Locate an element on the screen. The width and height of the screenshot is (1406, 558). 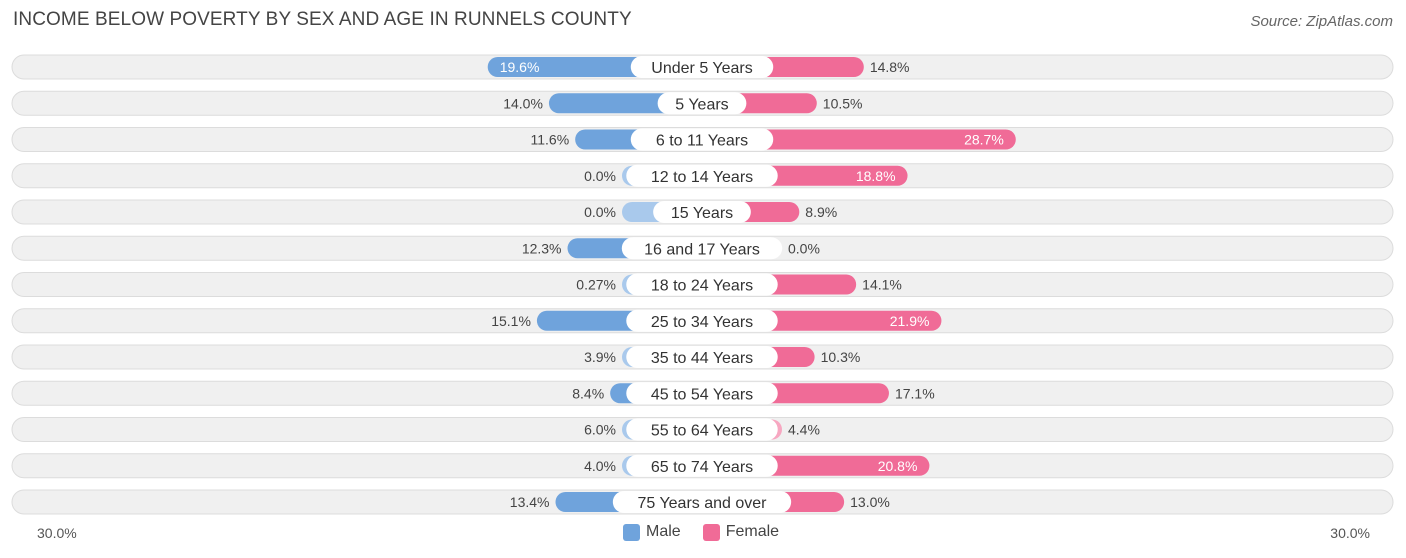
bar-row: 19.6% 14.8% Under 5 Years is located at coordinates (702, 67).